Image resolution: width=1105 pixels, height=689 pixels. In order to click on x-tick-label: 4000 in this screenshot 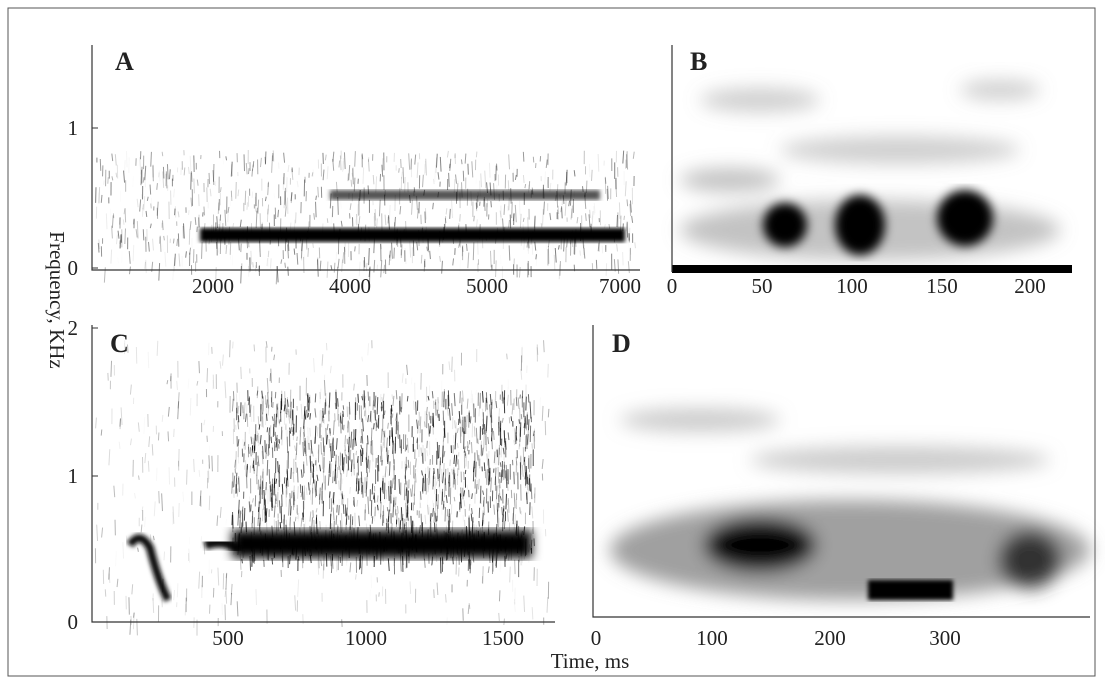, I will do `click(350, 286)`.